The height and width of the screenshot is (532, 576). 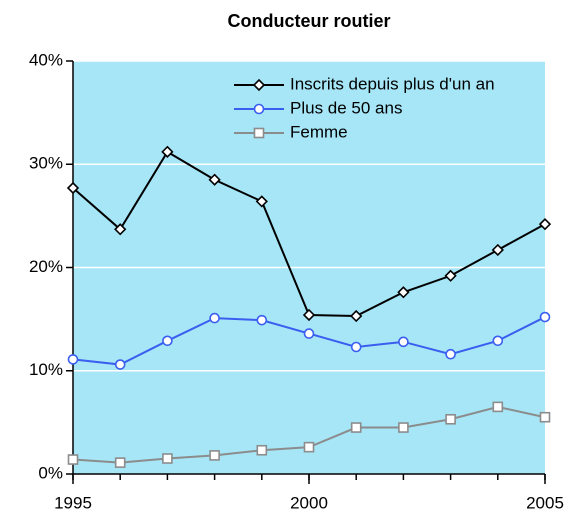 What do you see at coordinates (392, 83) in the screenshot?
I see `legend-label: Inscrits depuis plus d'un an` at bounding box center [392, 83].